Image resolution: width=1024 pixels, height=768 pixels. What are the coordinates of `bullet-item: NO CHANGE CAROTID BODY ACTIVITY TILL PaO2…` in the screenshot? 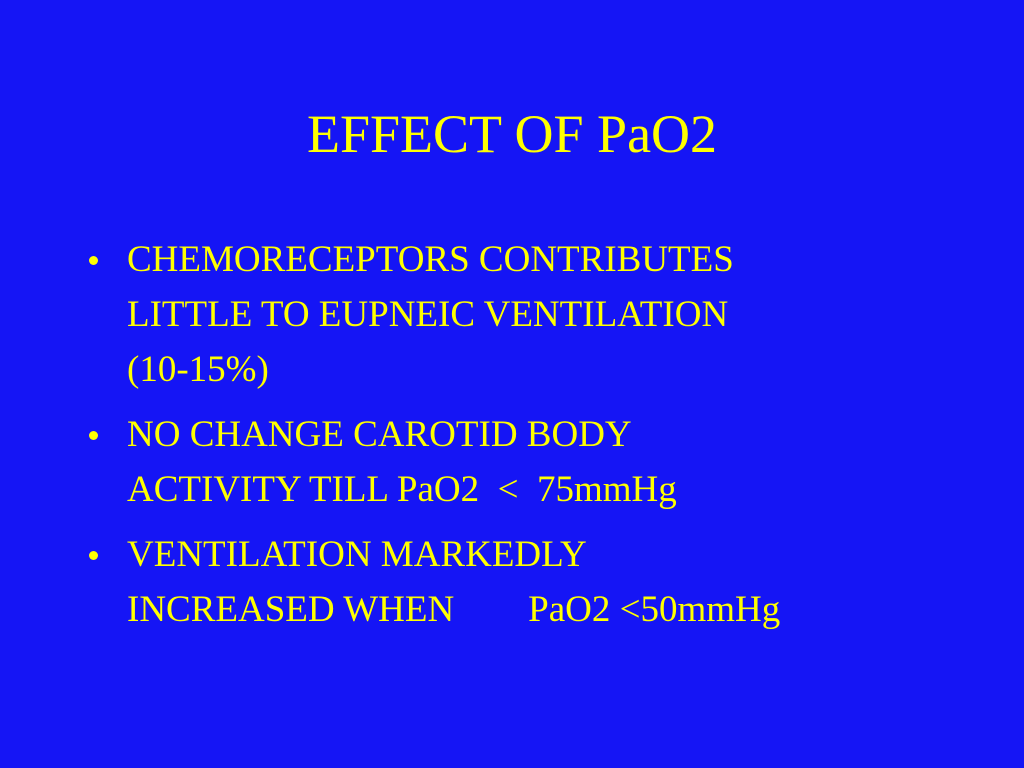 It's located at (540, 462).